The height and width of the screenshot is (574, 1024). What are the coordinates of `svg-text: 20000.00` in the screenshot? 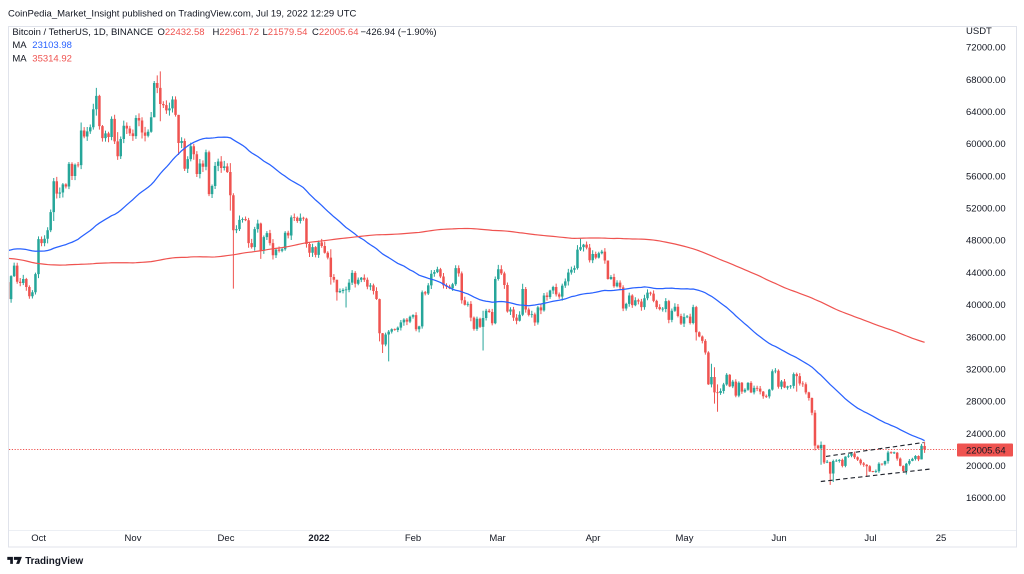 It's located at (986, 466).